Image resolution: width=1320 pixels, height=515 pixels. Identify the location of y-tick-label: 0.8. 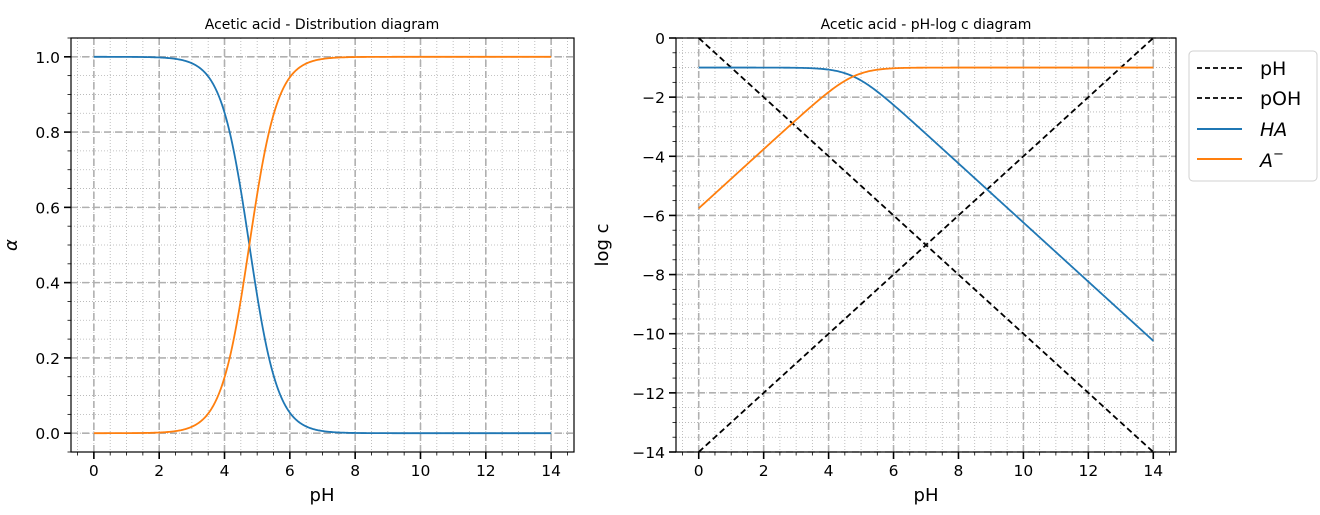
(47, 133).